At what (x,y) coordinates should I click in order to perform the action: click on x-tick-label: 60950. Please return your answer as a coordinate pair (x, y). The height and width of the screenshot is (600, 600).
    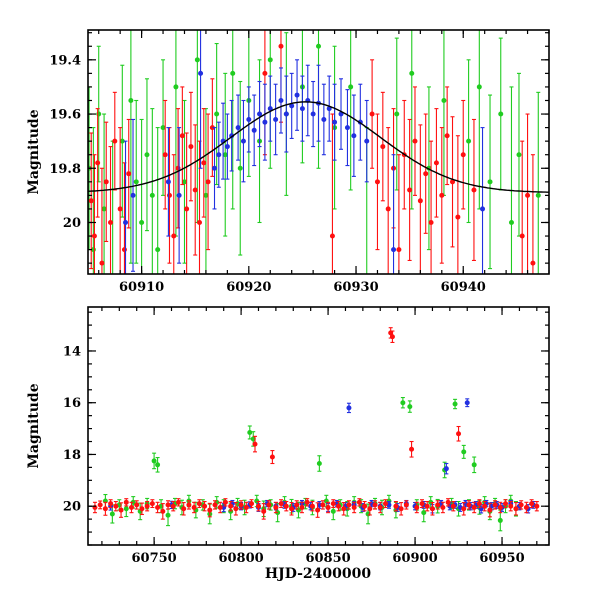
    Looking at the image, I should click on (501, 558).